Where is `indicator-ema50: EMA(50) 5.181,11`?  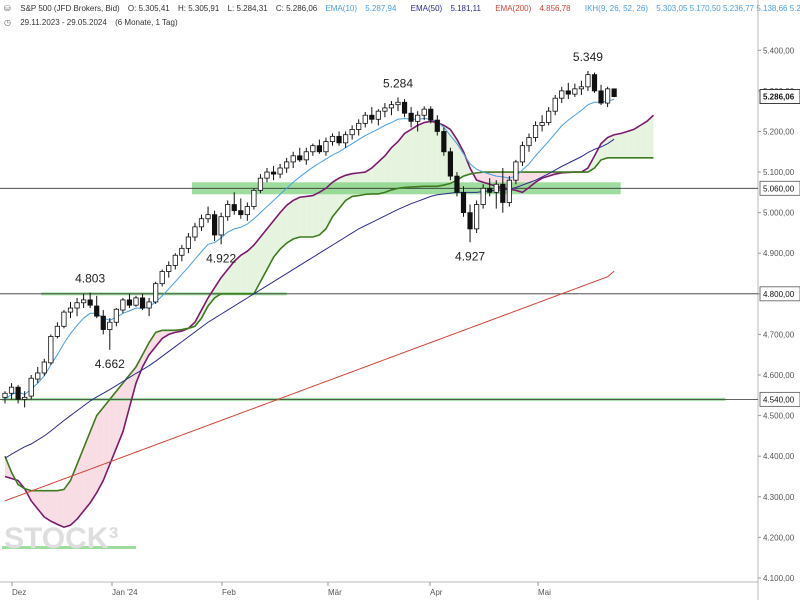
indicator-ema50: EMA(50) 5.181,11 is located at coordinates (445, 8).